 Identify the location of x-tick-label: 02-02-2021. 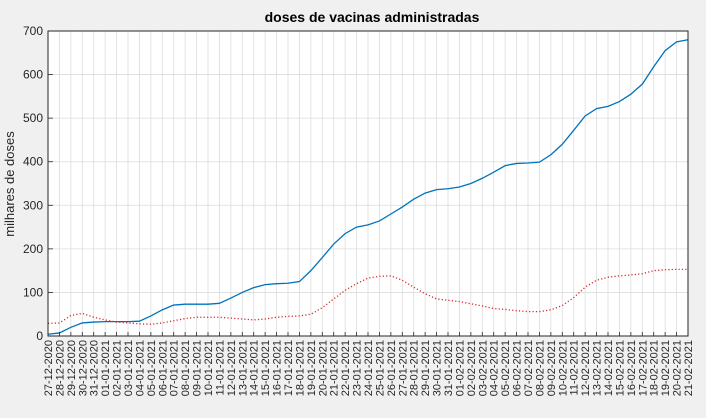
(472, 368).